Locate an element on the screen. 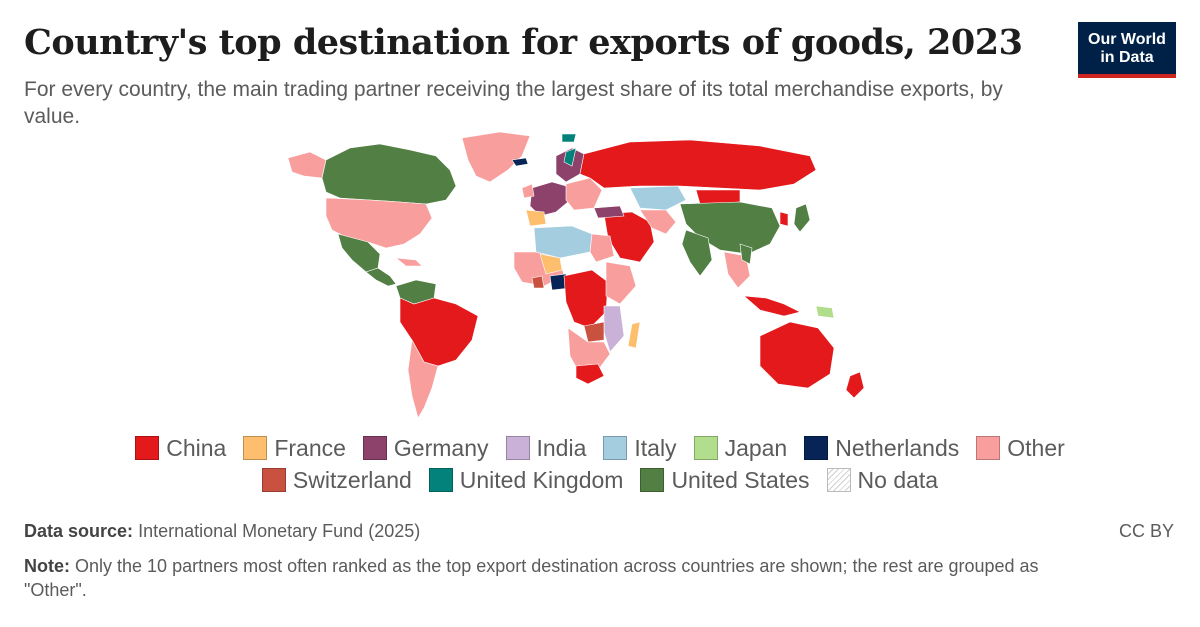  region-east-africa is located at coordinates (621, 283).